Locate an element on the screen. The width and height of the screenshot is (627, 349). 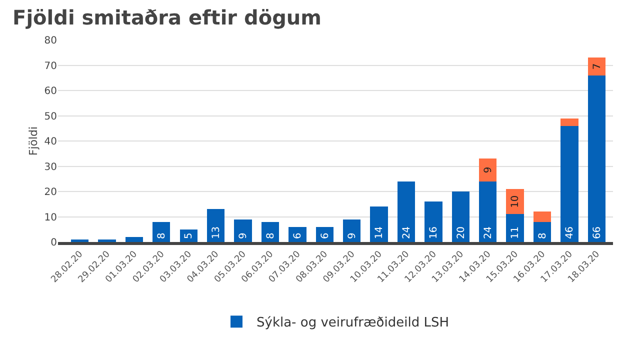
data-label: 13 is located at coordinates (216, 232).